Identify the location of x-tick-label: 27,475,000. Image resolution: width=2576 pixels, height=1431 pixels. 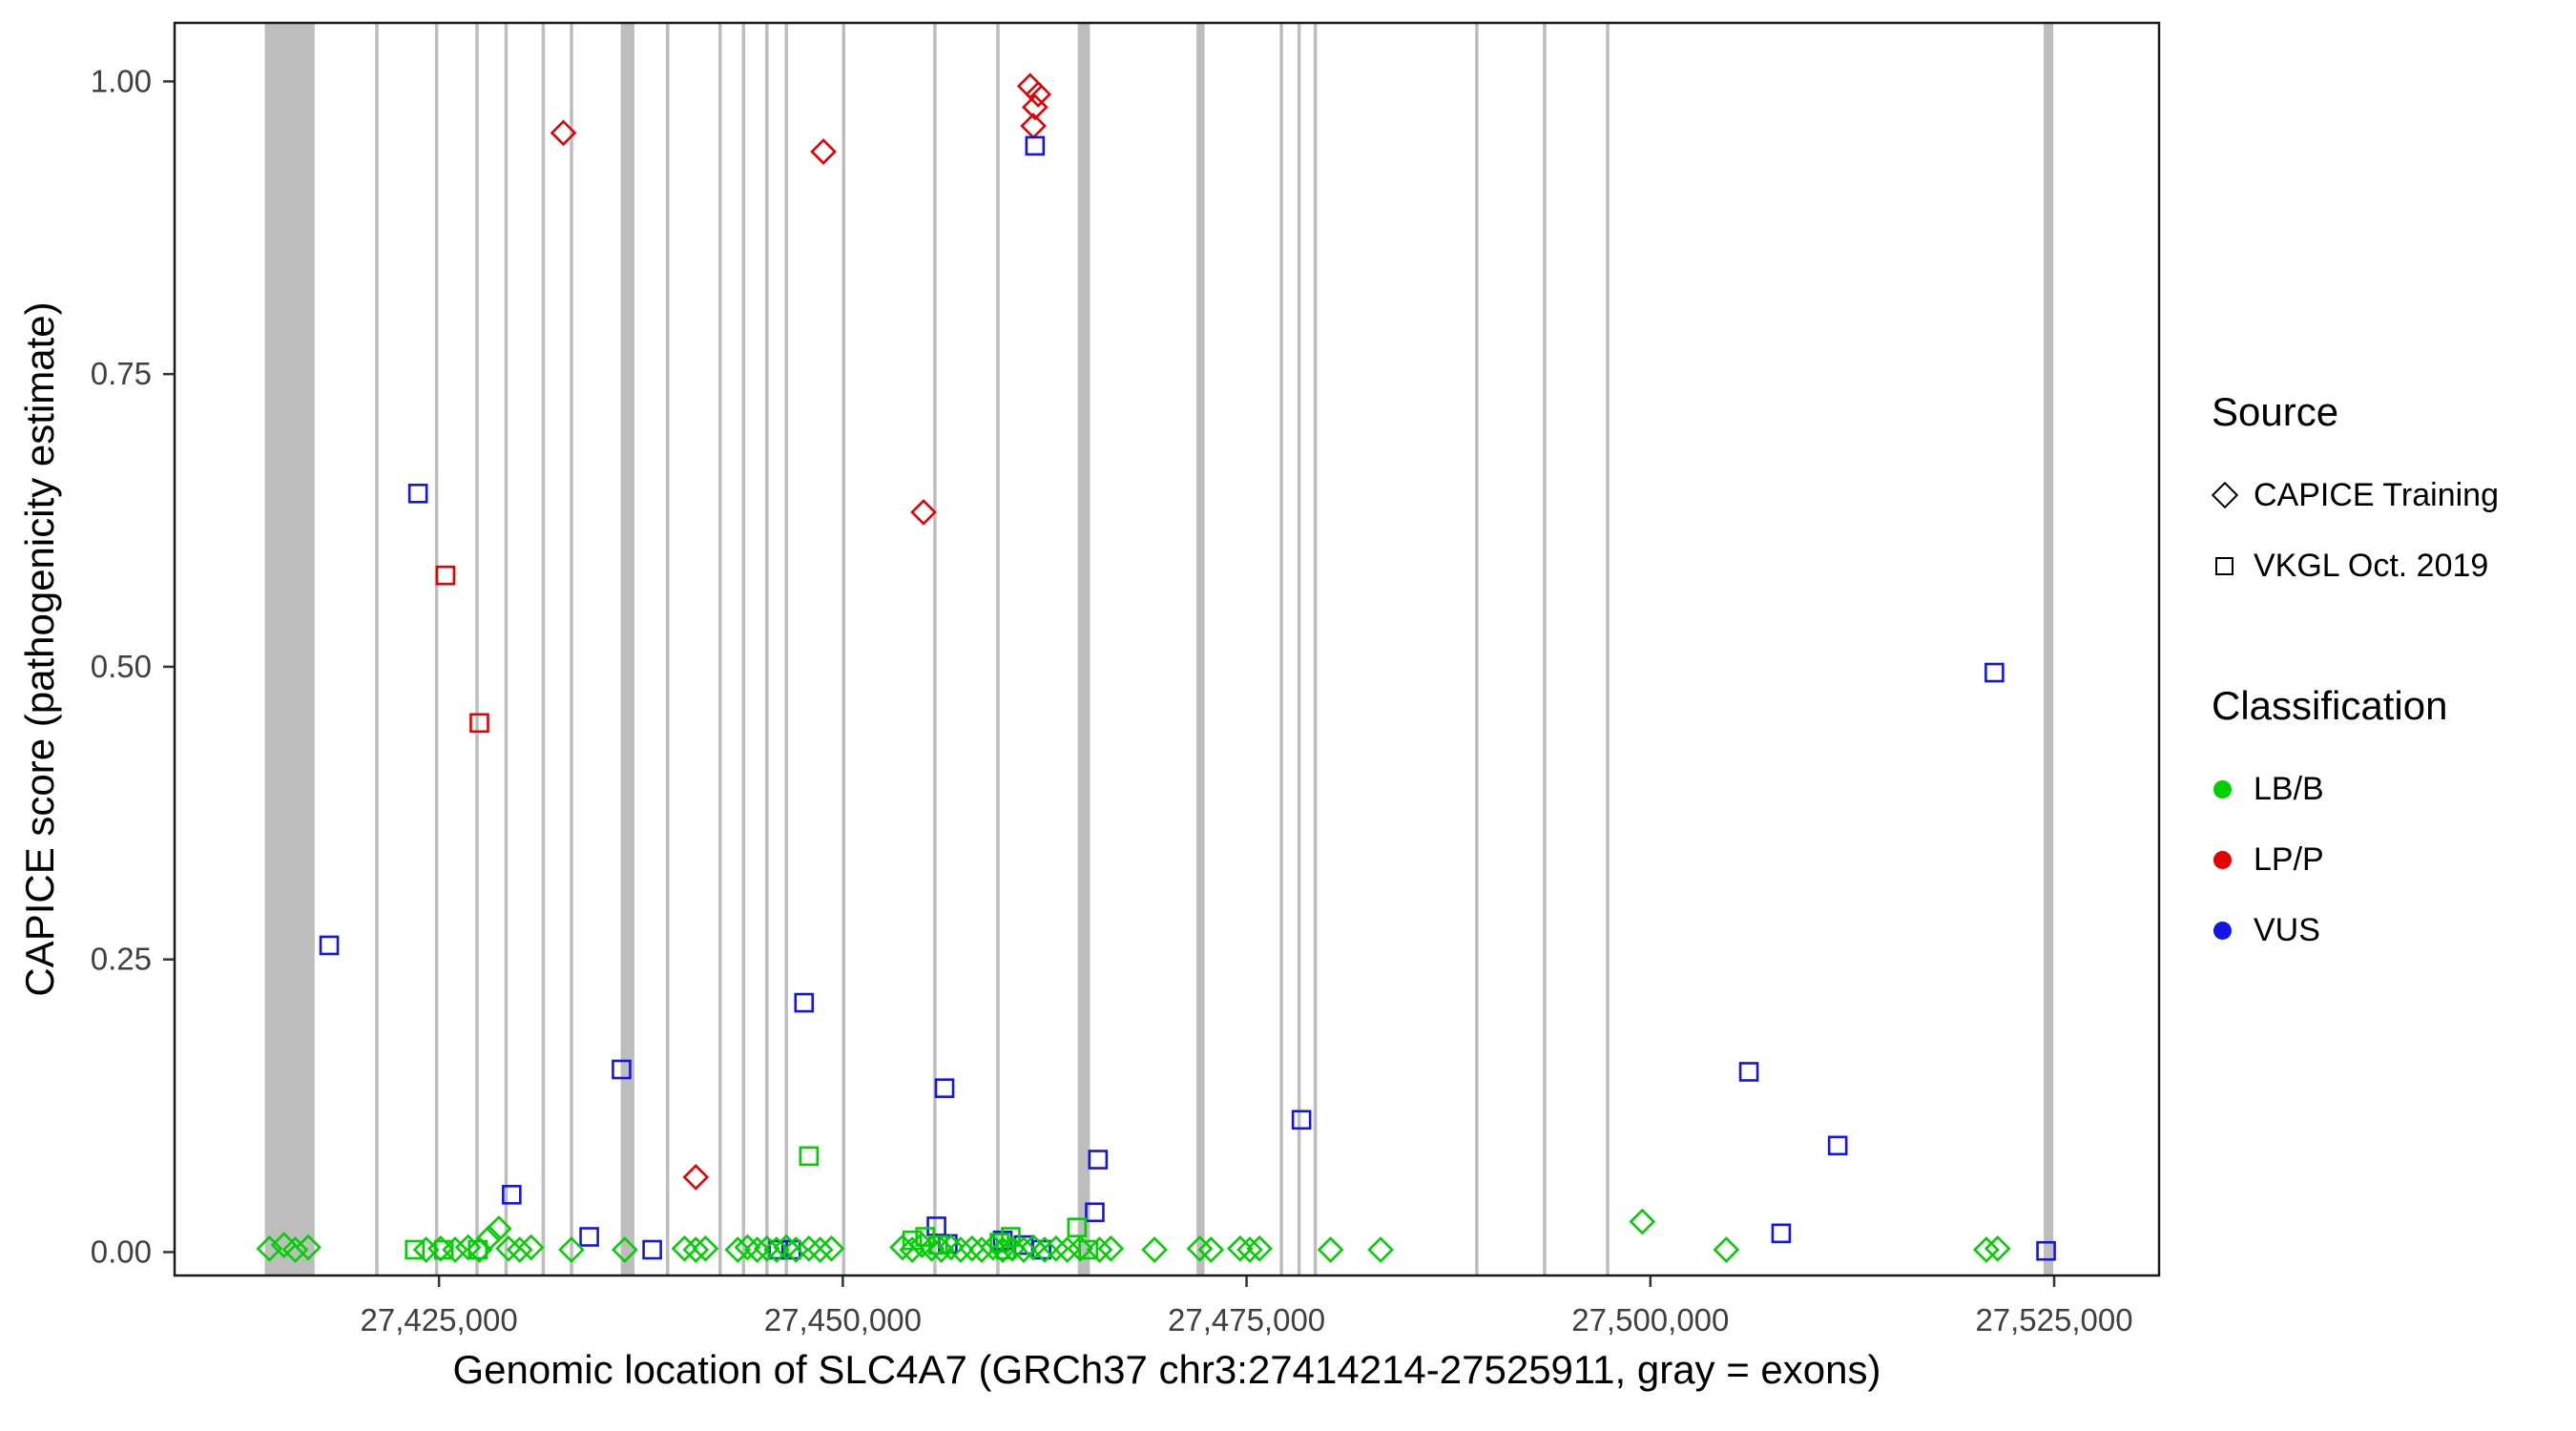
(1246, 1320).